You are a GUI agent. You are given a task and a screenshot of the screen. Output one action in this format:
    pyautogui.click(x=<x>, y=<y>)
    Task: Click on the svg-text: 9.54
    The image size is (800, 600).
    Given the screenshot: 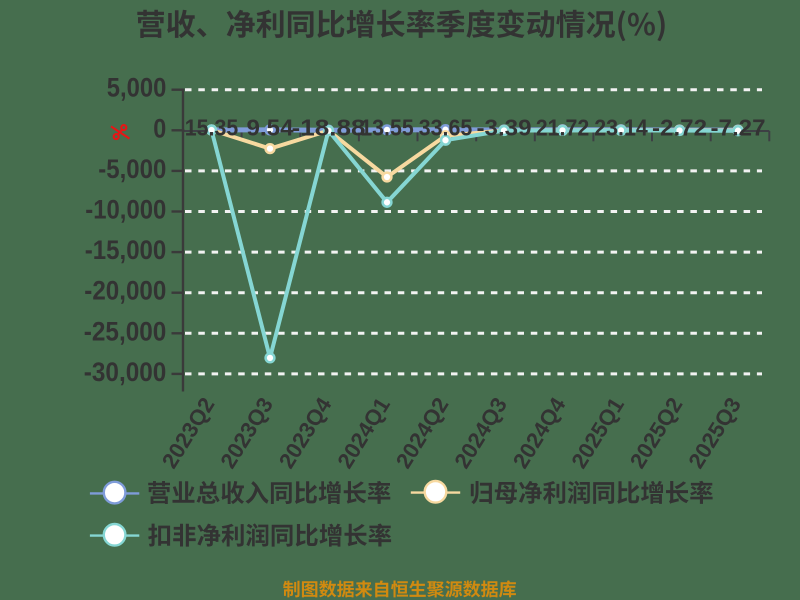 What is the action you would take?
    pyautogui.click(x=270, y=127)
    